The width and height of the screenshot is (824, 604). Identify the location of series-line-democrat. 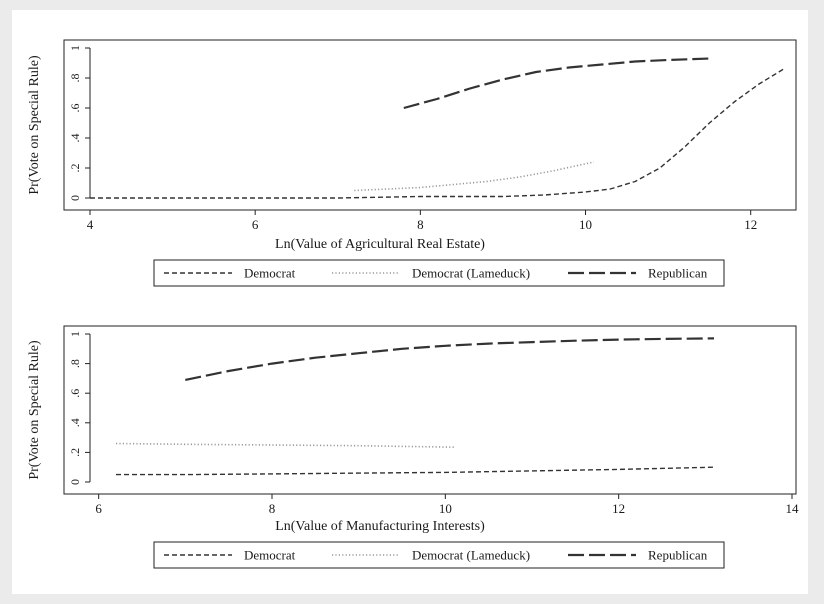
(415, 471).